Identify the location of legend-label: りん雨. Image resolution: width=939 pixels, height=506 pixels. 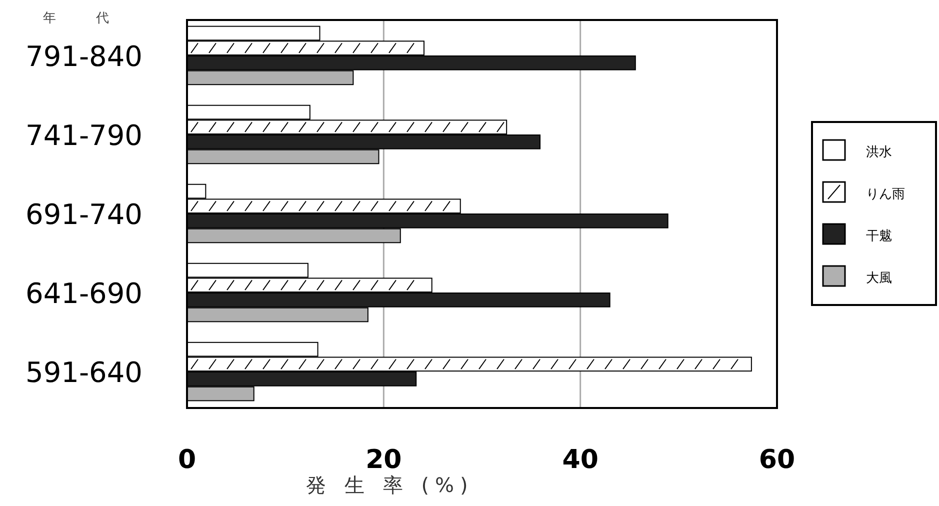
(885, 194).